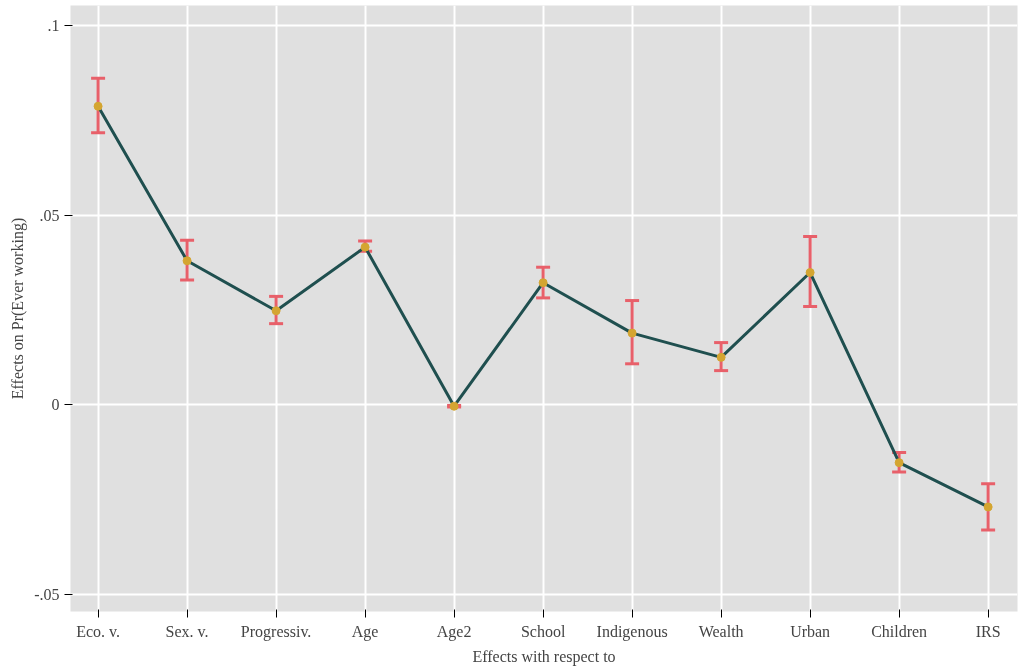 Image resolution: width=1025 pixels, height=667 pixels. What do you see at coordinates (544, 656) in the screenshot?
I see `x-axis-title: Effects with respect to` at bounding box center [544, 656].